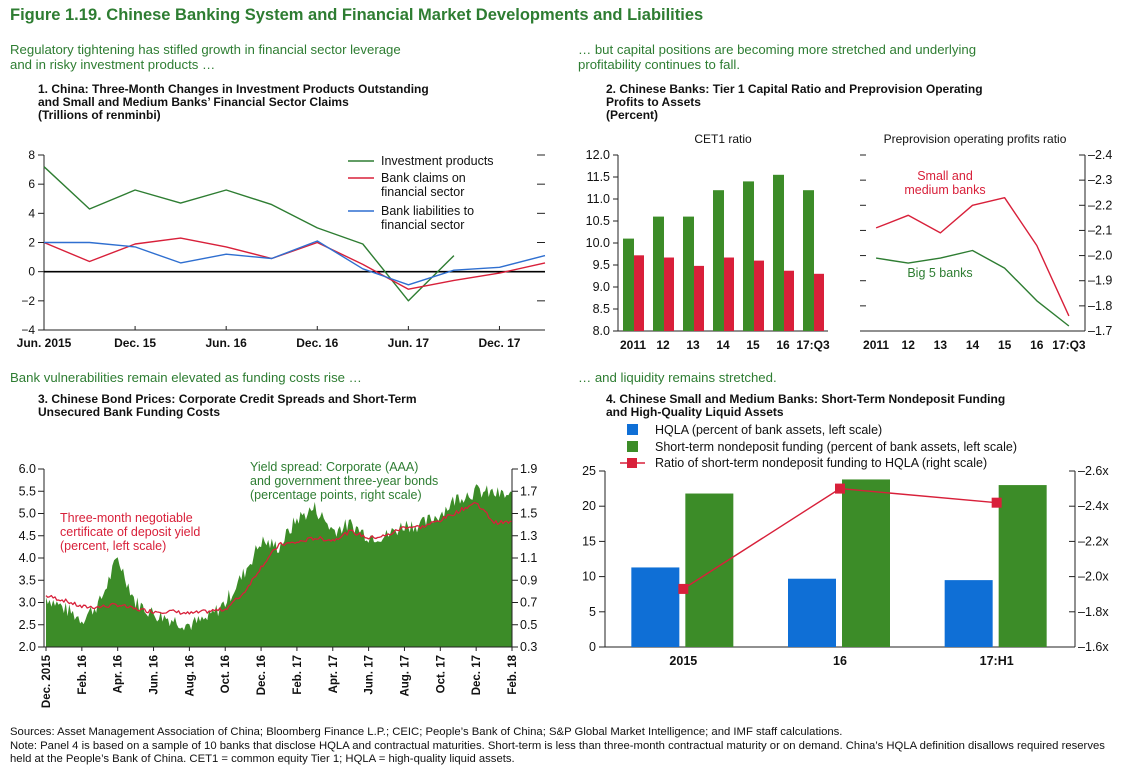 The width and height of the screenshot is (1131, 780). I want to click on y-tick-label: 9.5, so click(601, 265).